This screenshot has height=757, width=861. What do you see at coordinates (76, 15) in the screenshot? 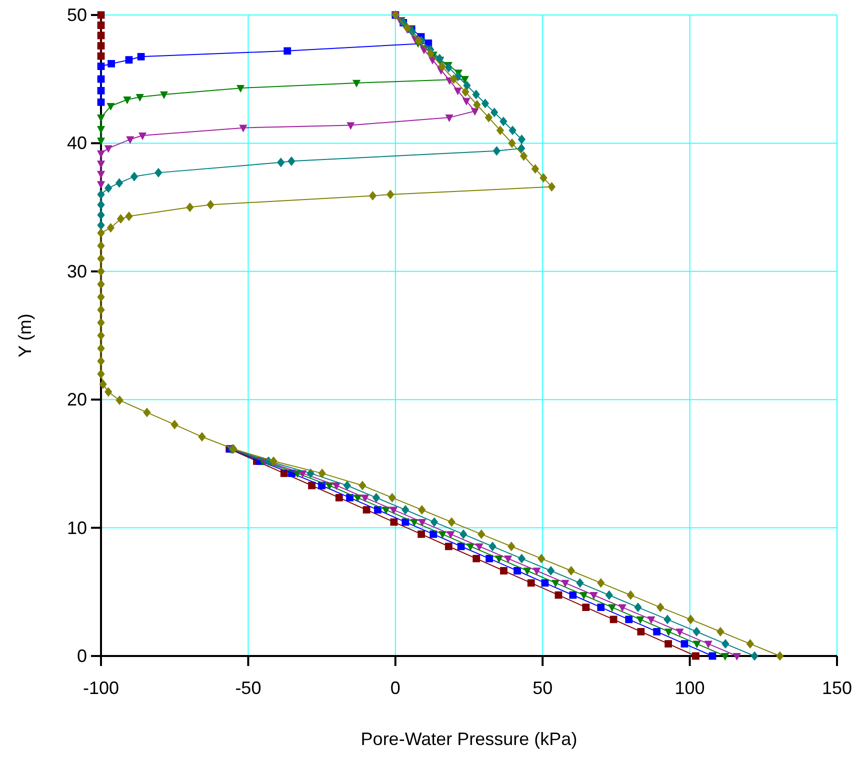
I see `y-tick-label: 50` at bounding box center [76, 15].